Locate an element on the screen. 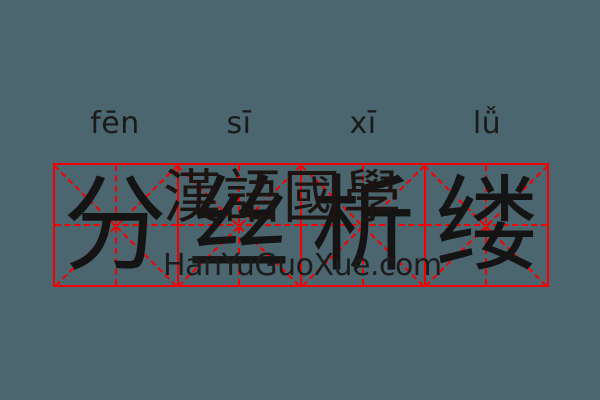 This screenshot has width=600, height=400. pinyin-row: fēn sī xī lǚ is located at coordinates (301, 124).